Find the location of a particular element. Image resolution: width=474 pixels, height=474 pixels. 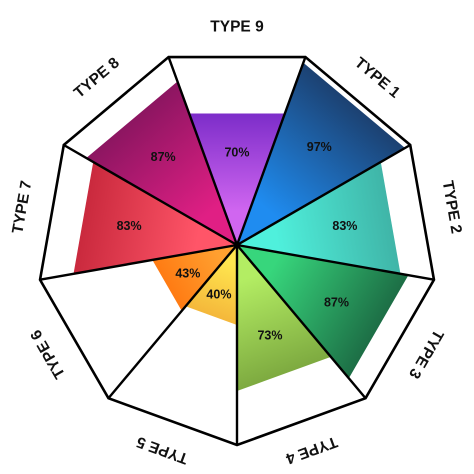

category-label-type-9: TYPE 9 is located at coordinates (237, 27).